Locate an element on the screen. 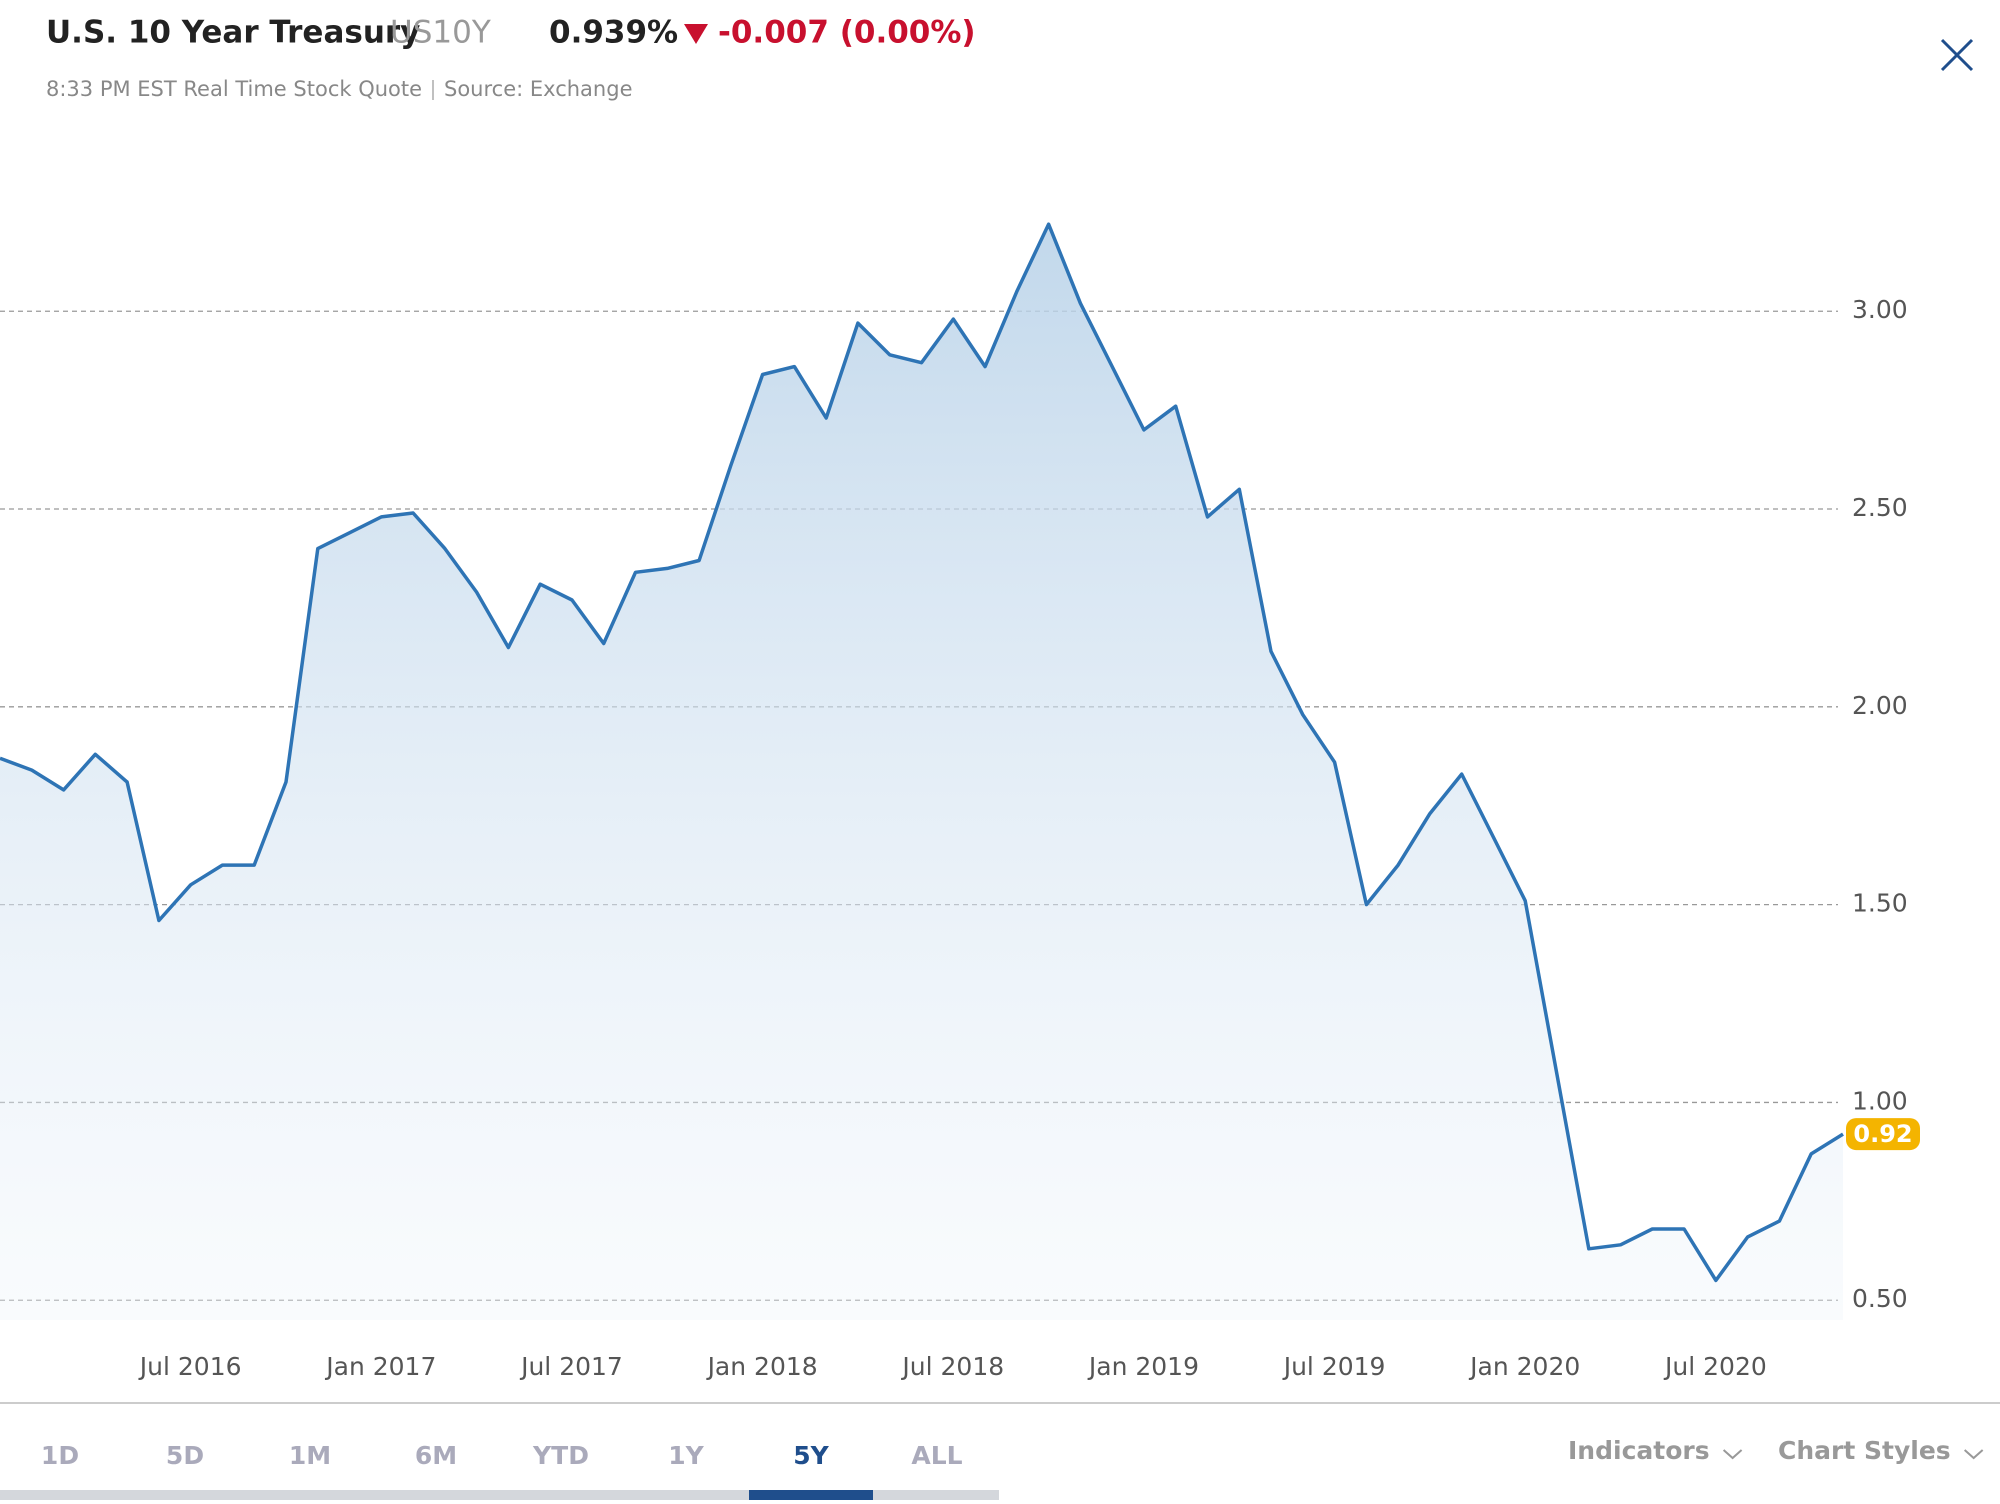  y-tick-label: 1.50 is located at coordinates (1880, 903).